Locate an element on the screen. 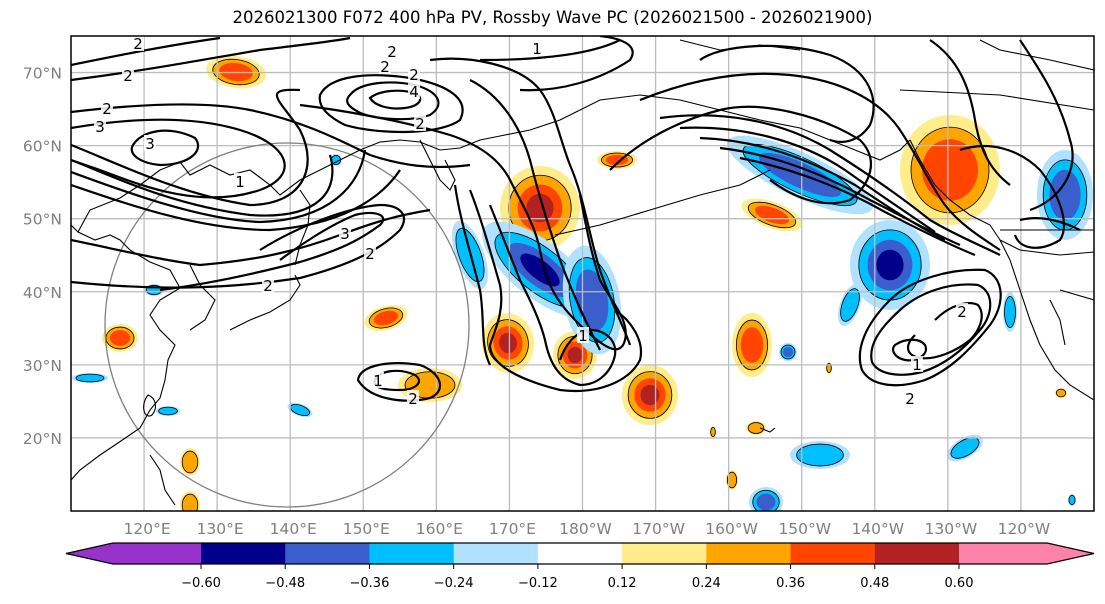 This screenshot has height=604, width=1105. colorbar-tick-label: −0.12 is located at coordinates (538, 583).